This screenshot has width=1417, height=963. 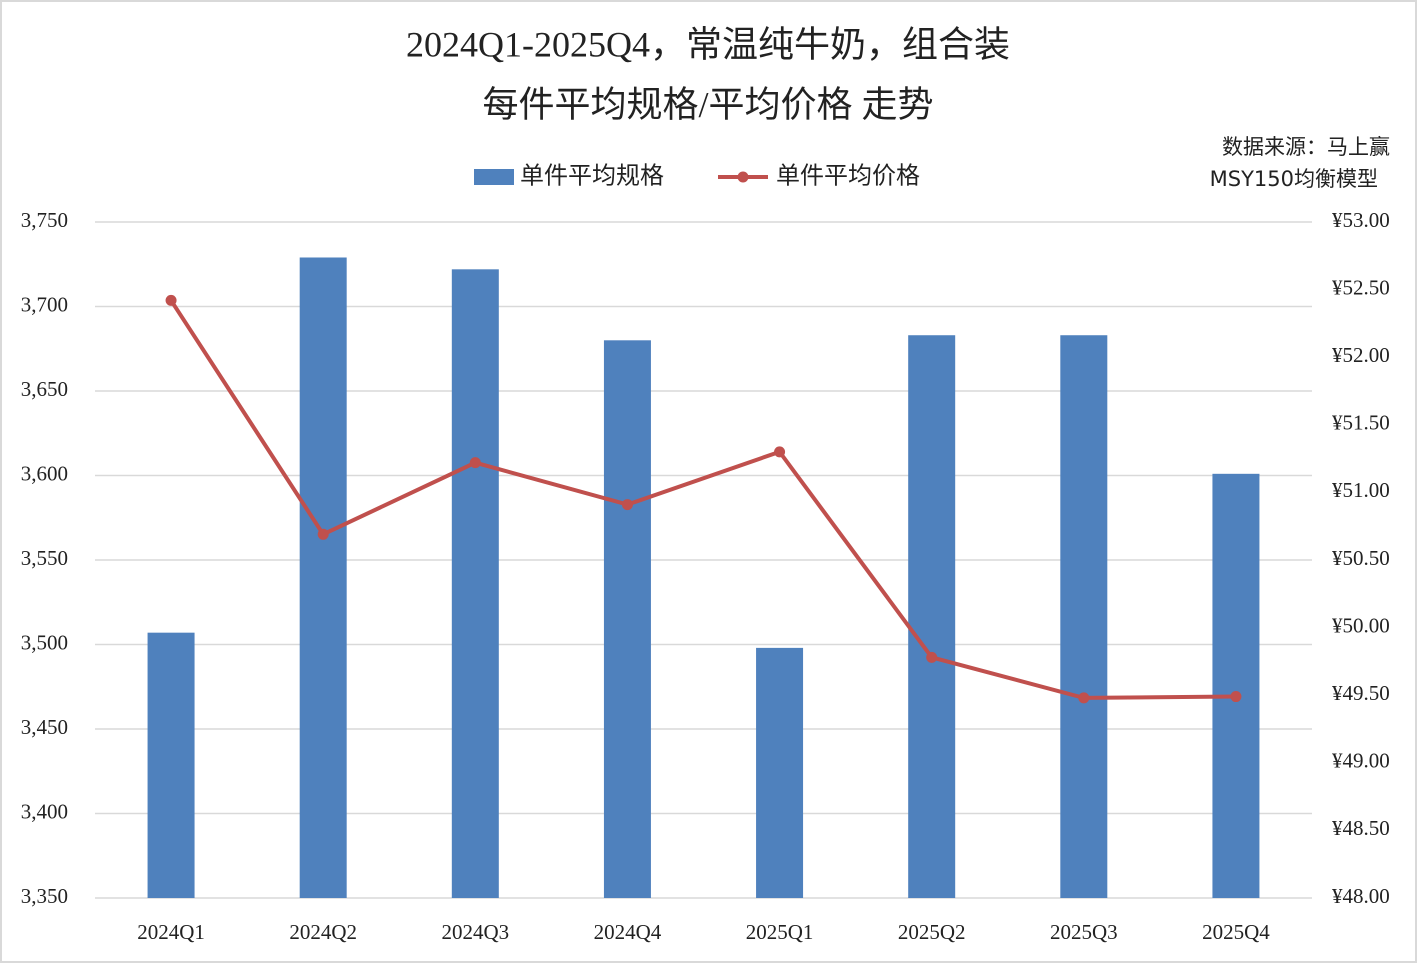 What do you see at coordinates (1236, 932) in the screenshot?
I see `x-tick-label: 2025Q4` at bounding box center [1236, 932].